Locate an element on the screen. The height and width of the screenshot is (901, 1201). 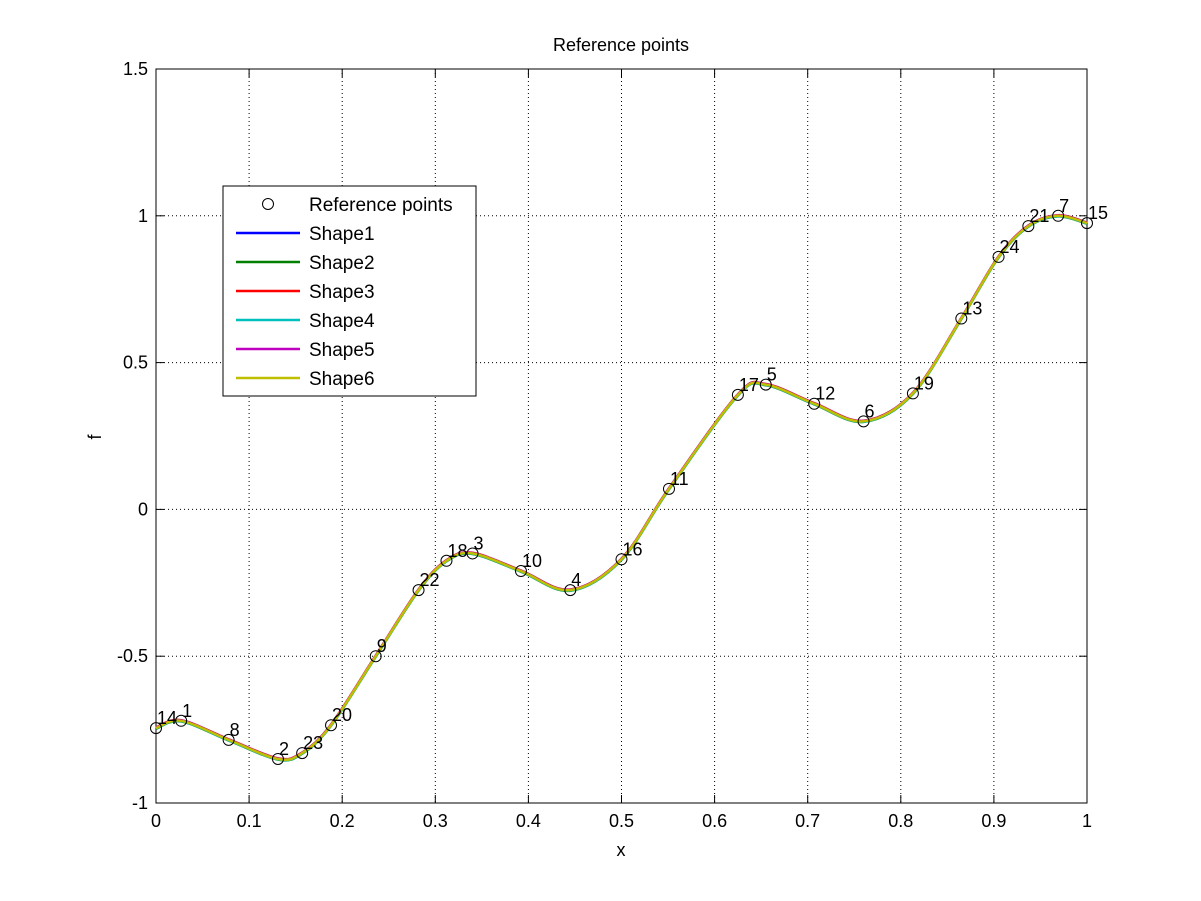
reference-point-label: 8 is located at coordinates (235, 730).